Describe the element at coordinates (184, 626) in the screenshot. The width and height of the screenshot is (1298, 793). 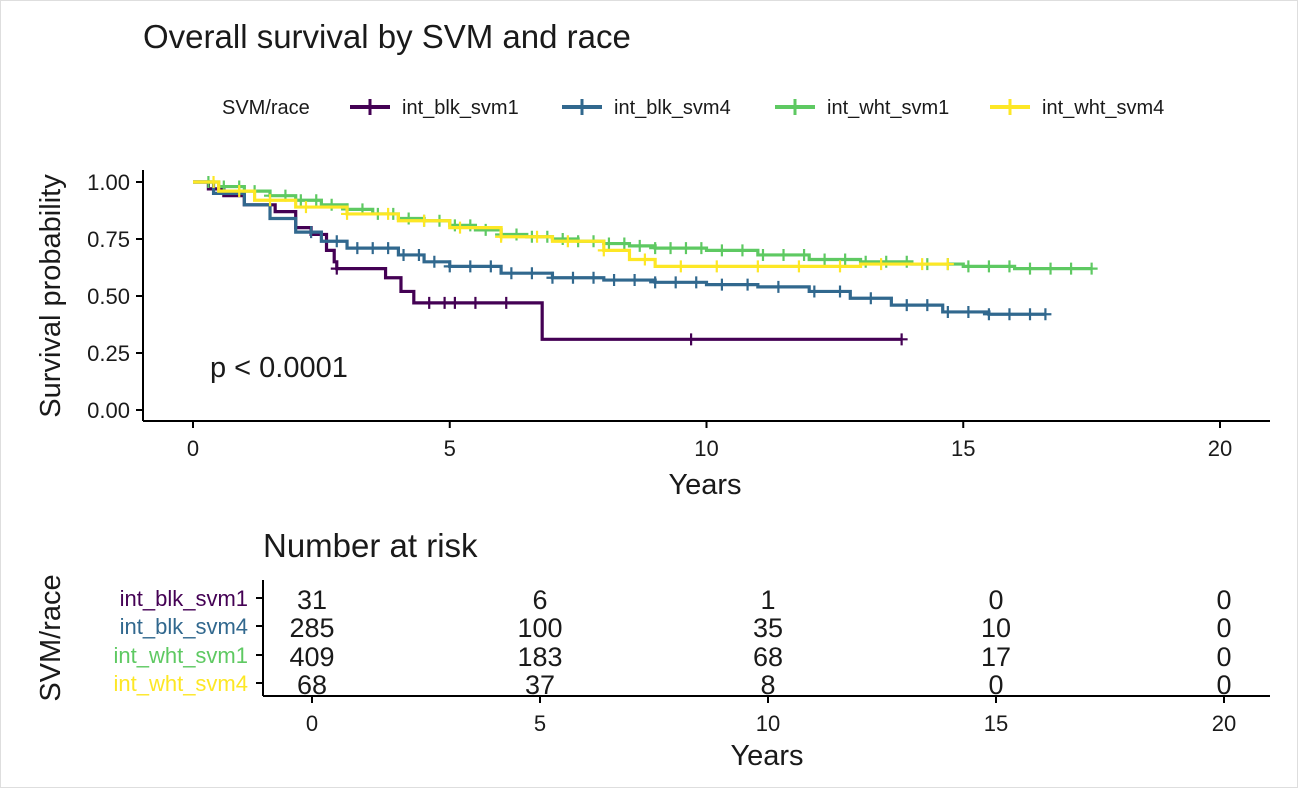
I see `risk-row-label: int_blk_svm4` at that location.